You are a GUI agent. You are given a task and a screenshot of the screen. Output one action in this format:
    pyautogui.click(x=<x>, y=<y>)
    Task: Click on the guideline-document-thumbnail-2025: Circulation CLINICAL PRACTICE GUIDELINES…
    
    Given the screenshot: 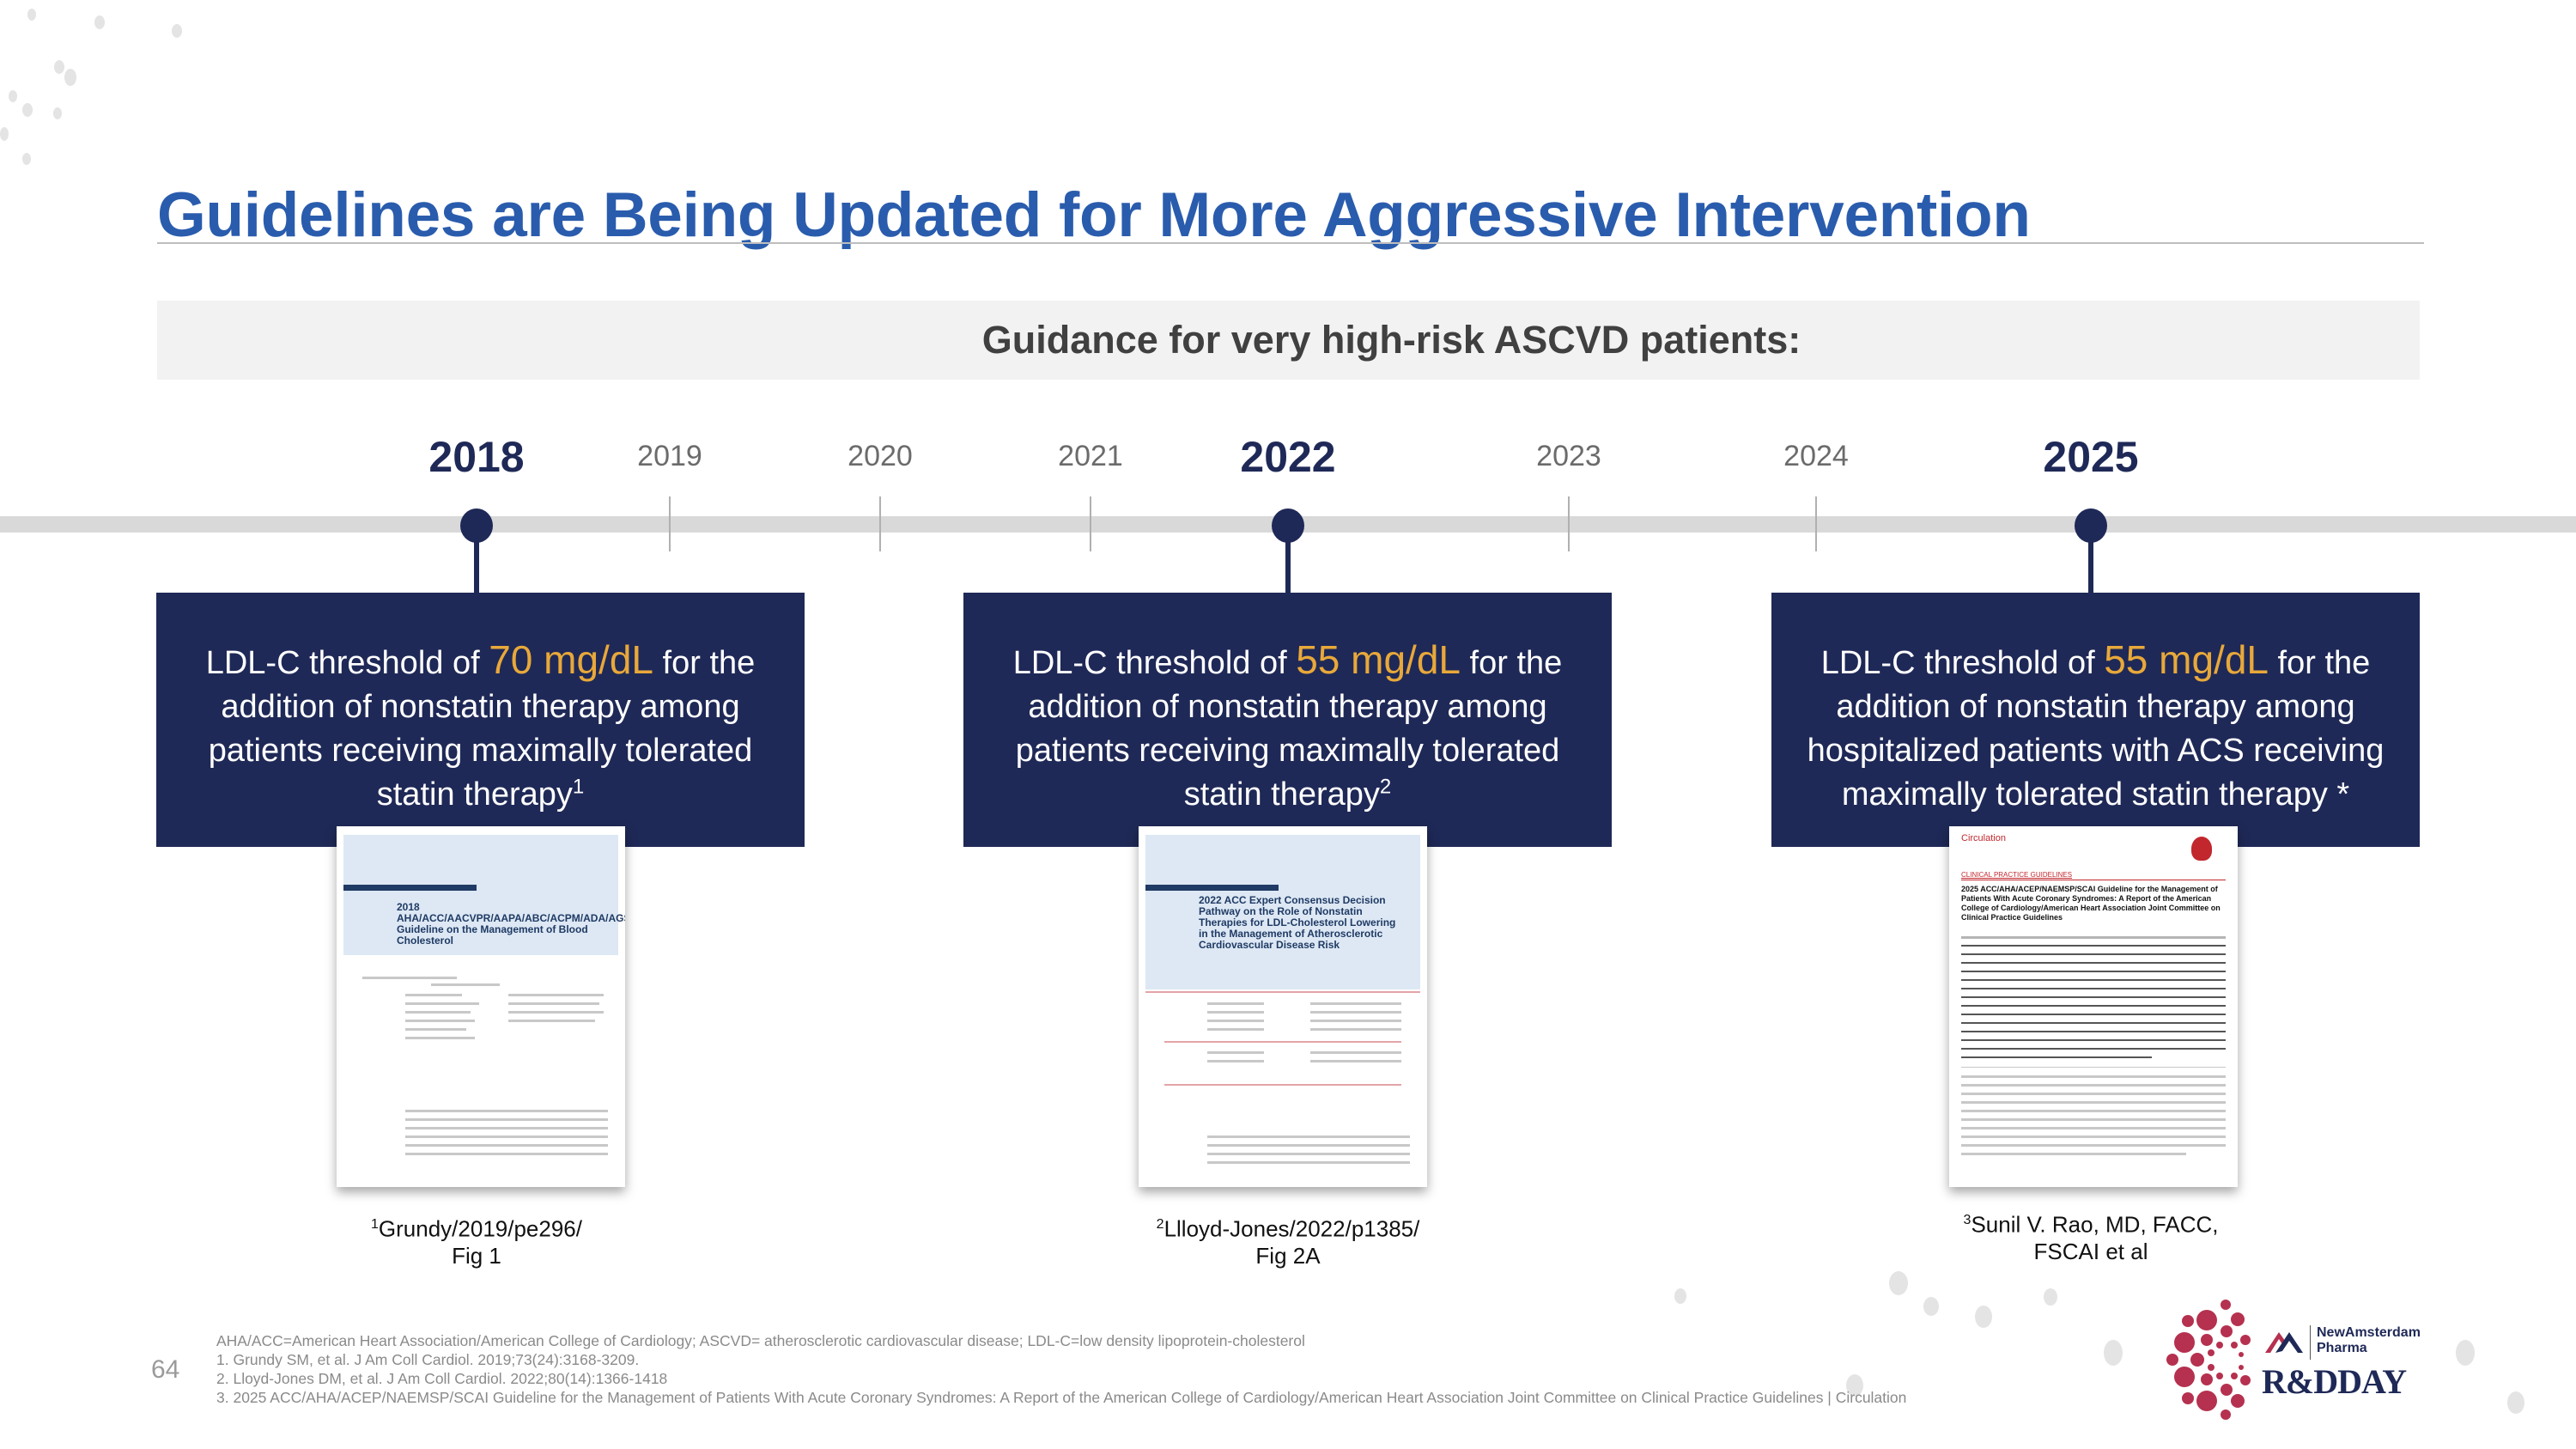 What is the action you would take?
    pyautogui.click(x=2093, y=1006)
    